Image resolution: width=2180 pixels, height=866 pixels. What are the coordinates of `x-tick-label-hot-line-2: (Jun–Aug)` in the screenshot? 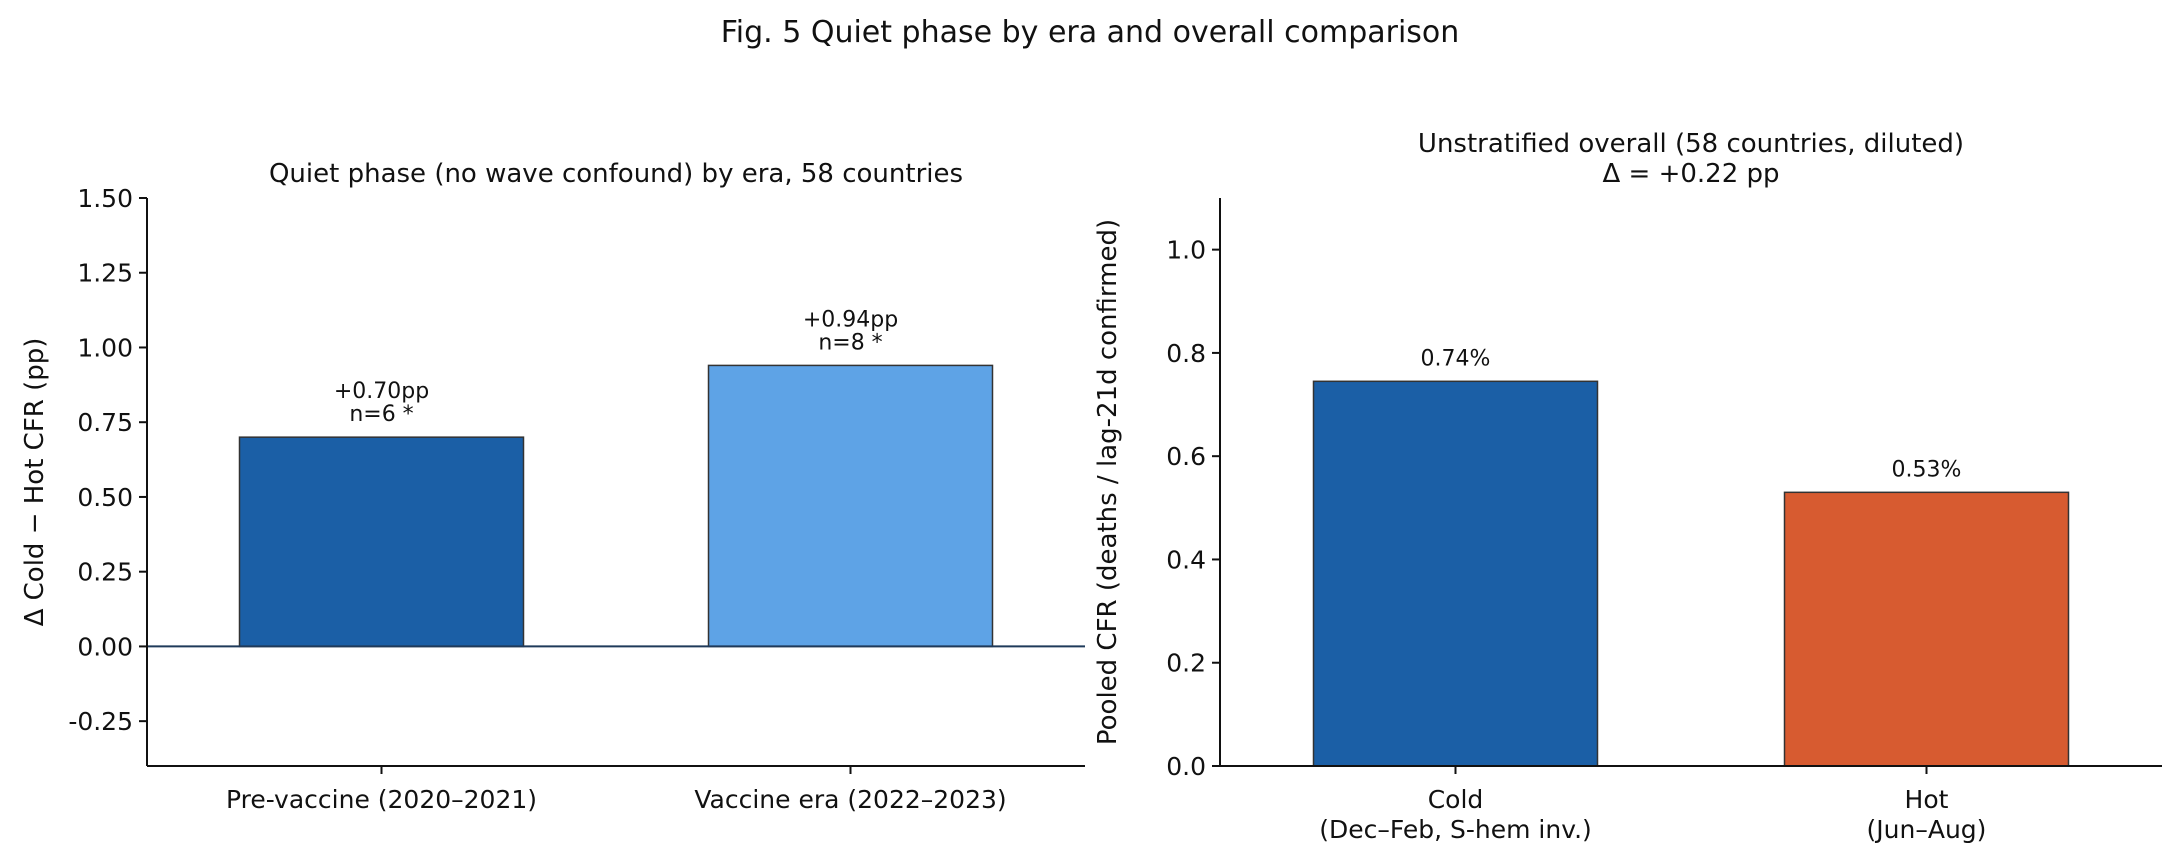 It's located at (1927, 829).